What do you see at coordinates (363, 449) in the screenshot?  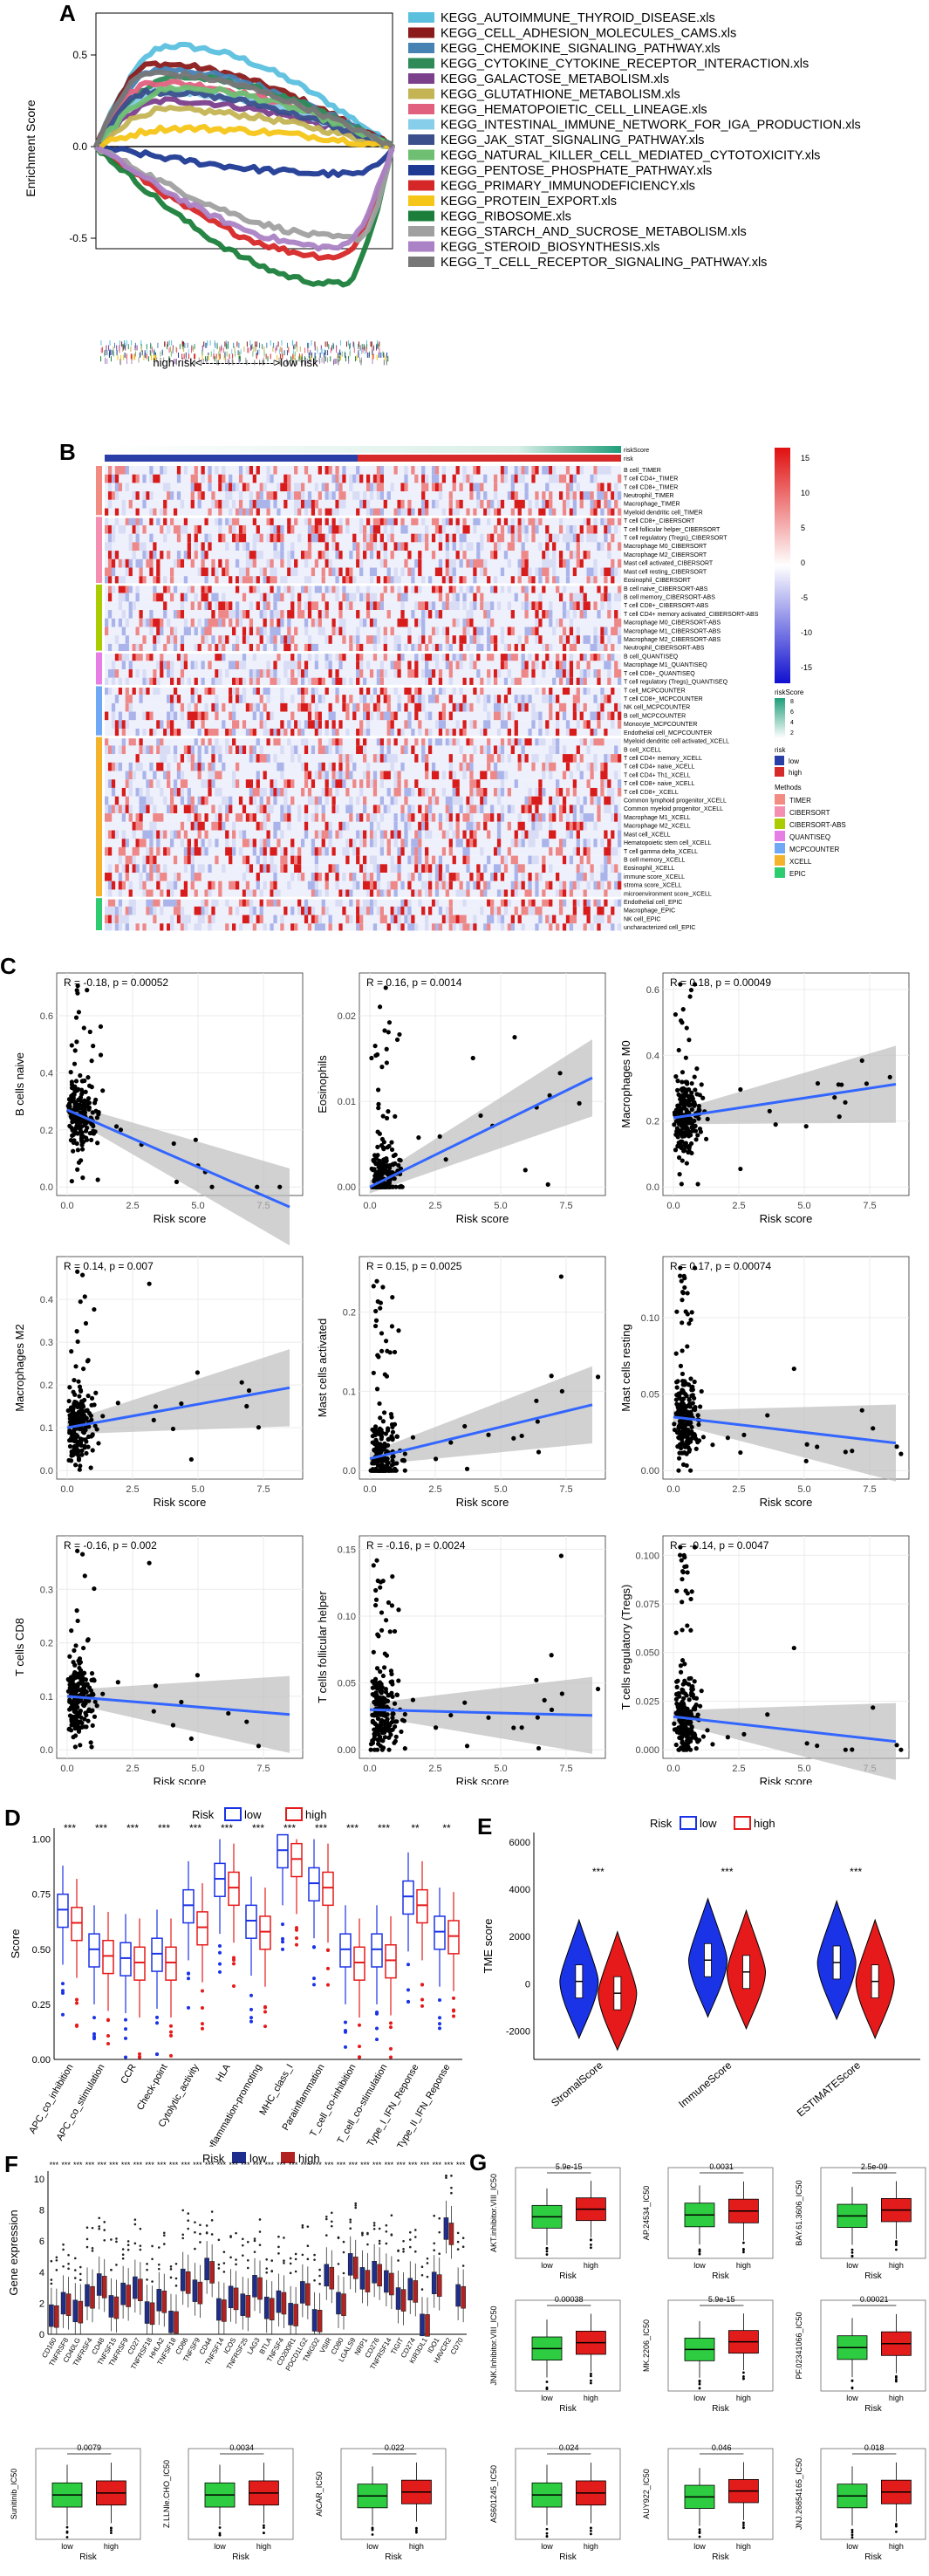 I see `riskscore-bar` at bounding box center [363, 449].